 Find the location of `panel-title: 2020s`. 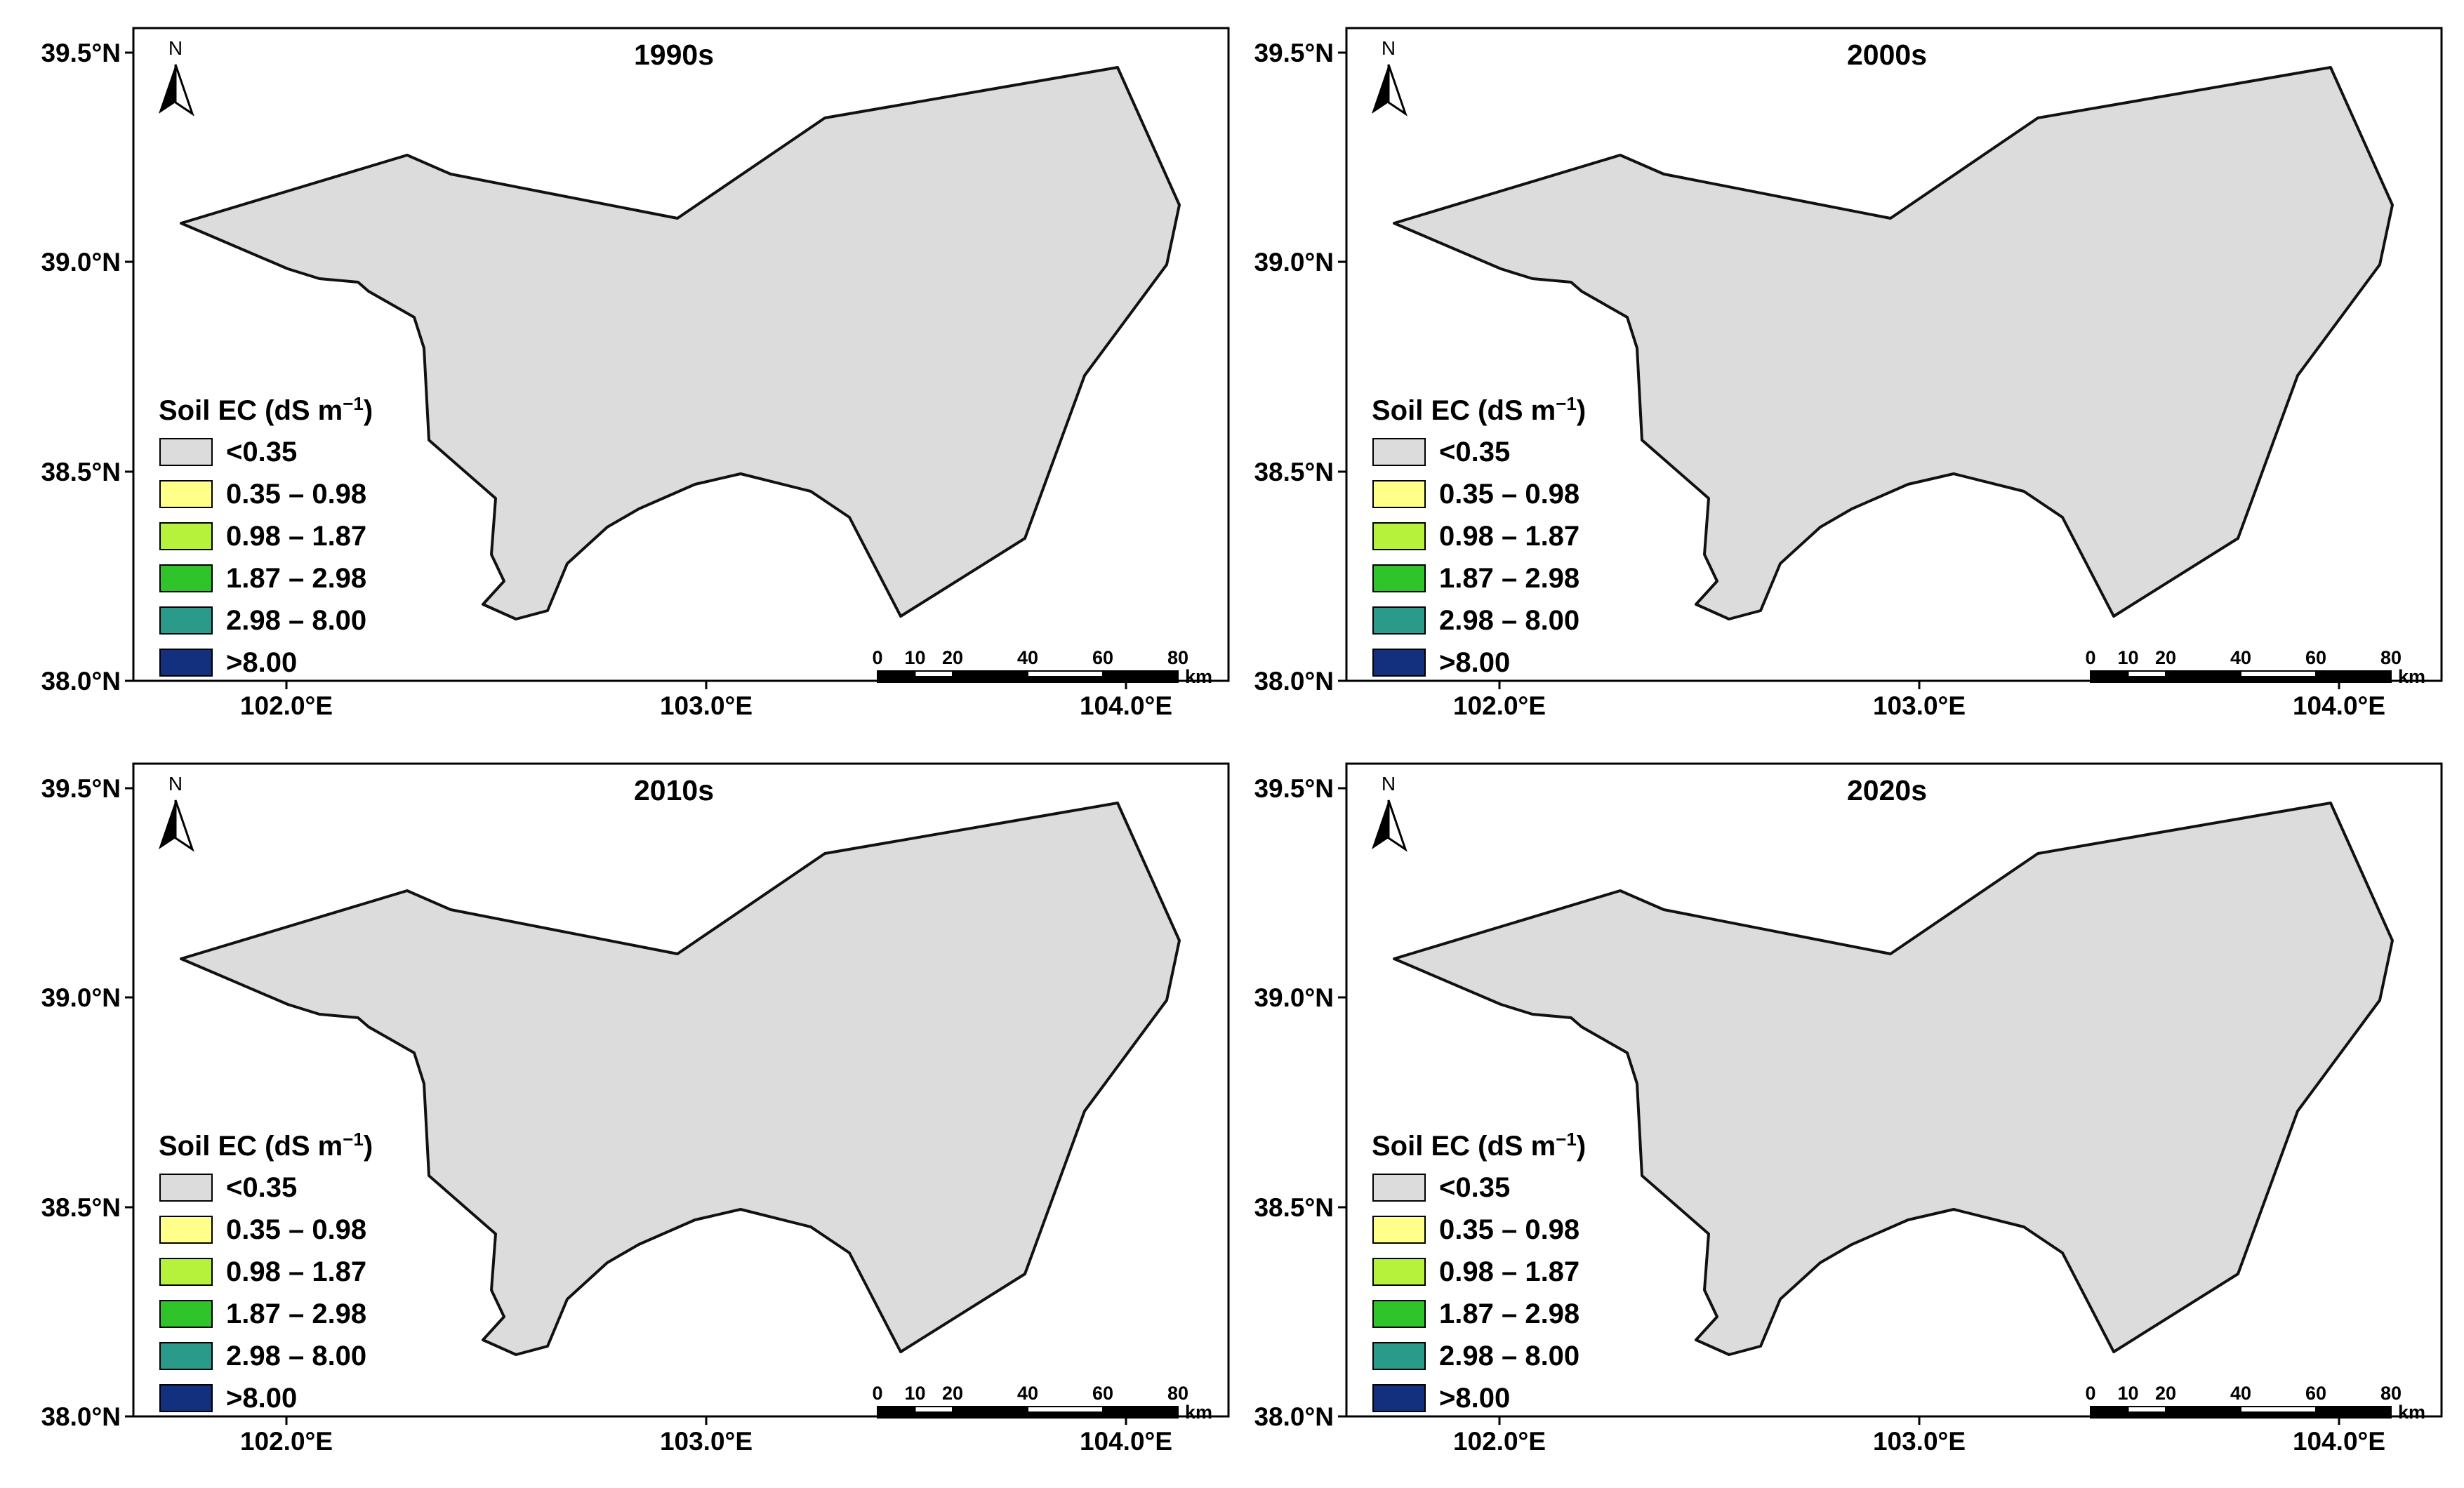

panel-title: 2020s is located at coordinates (1887, 790).